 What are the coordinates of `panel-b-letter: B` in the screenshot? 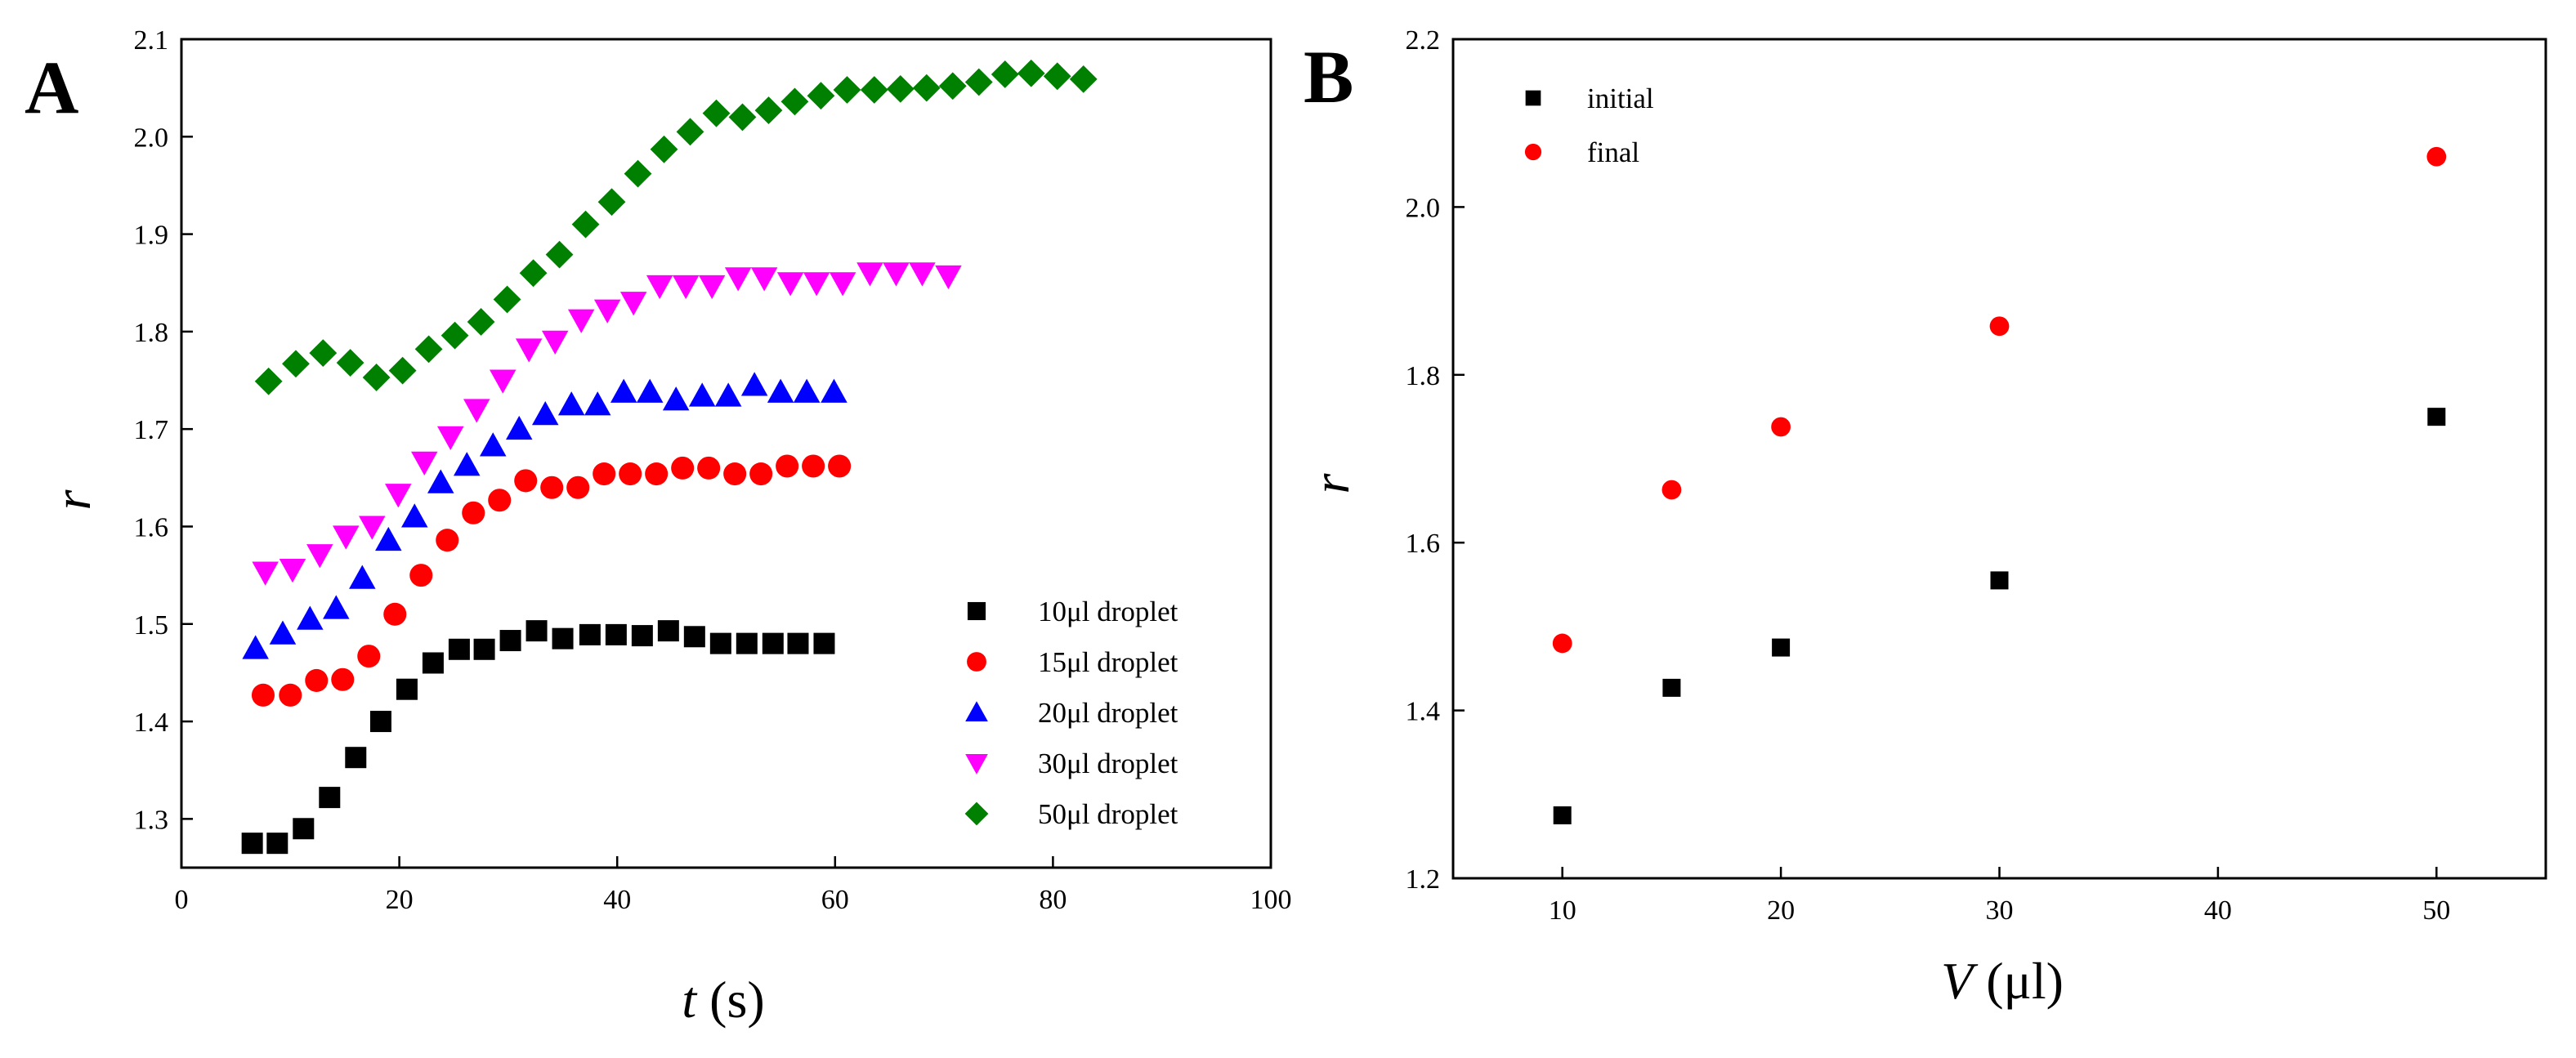 It's located at (1328, 76).